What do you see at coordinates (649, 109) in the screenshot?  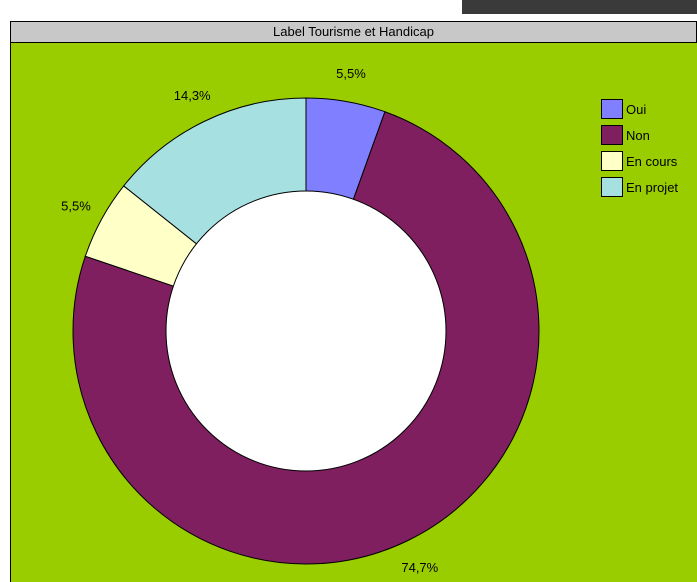 I see `legend-item: Oui` at bounding box center [649, 109].